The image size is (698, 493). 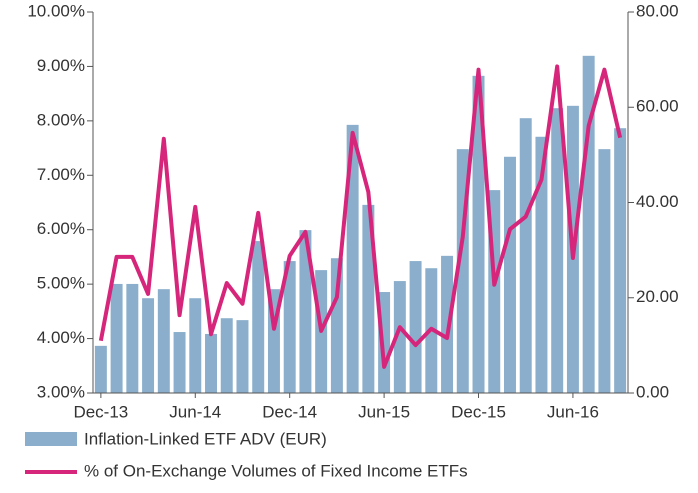 I want to click on y2-tick-label: 60.00, so click(x=657, y=106).